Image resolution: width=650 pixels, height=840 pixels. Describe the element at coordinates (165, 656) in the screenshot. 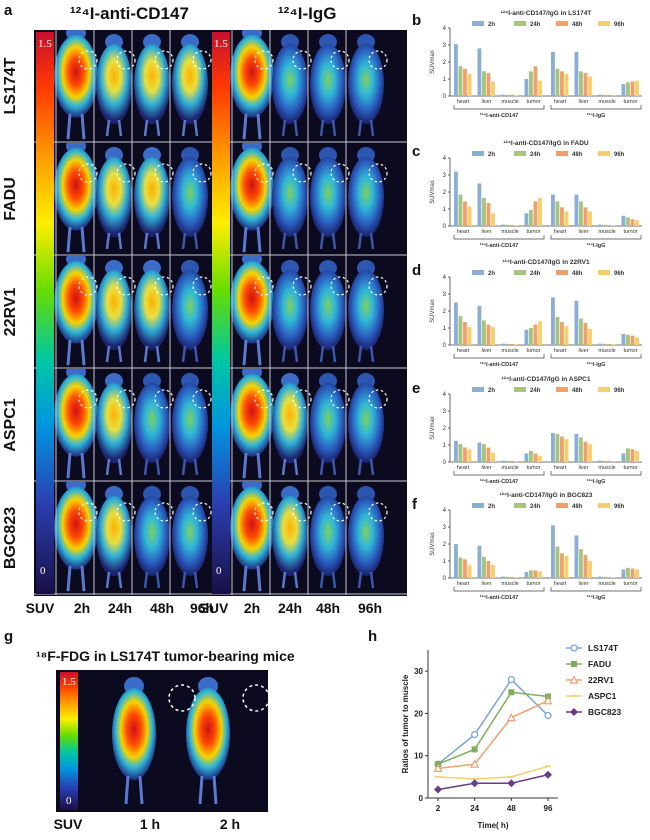

I see `panel-g-title: ¹⁸F-FDG in LS174T tumor-bearing mice` at that location.